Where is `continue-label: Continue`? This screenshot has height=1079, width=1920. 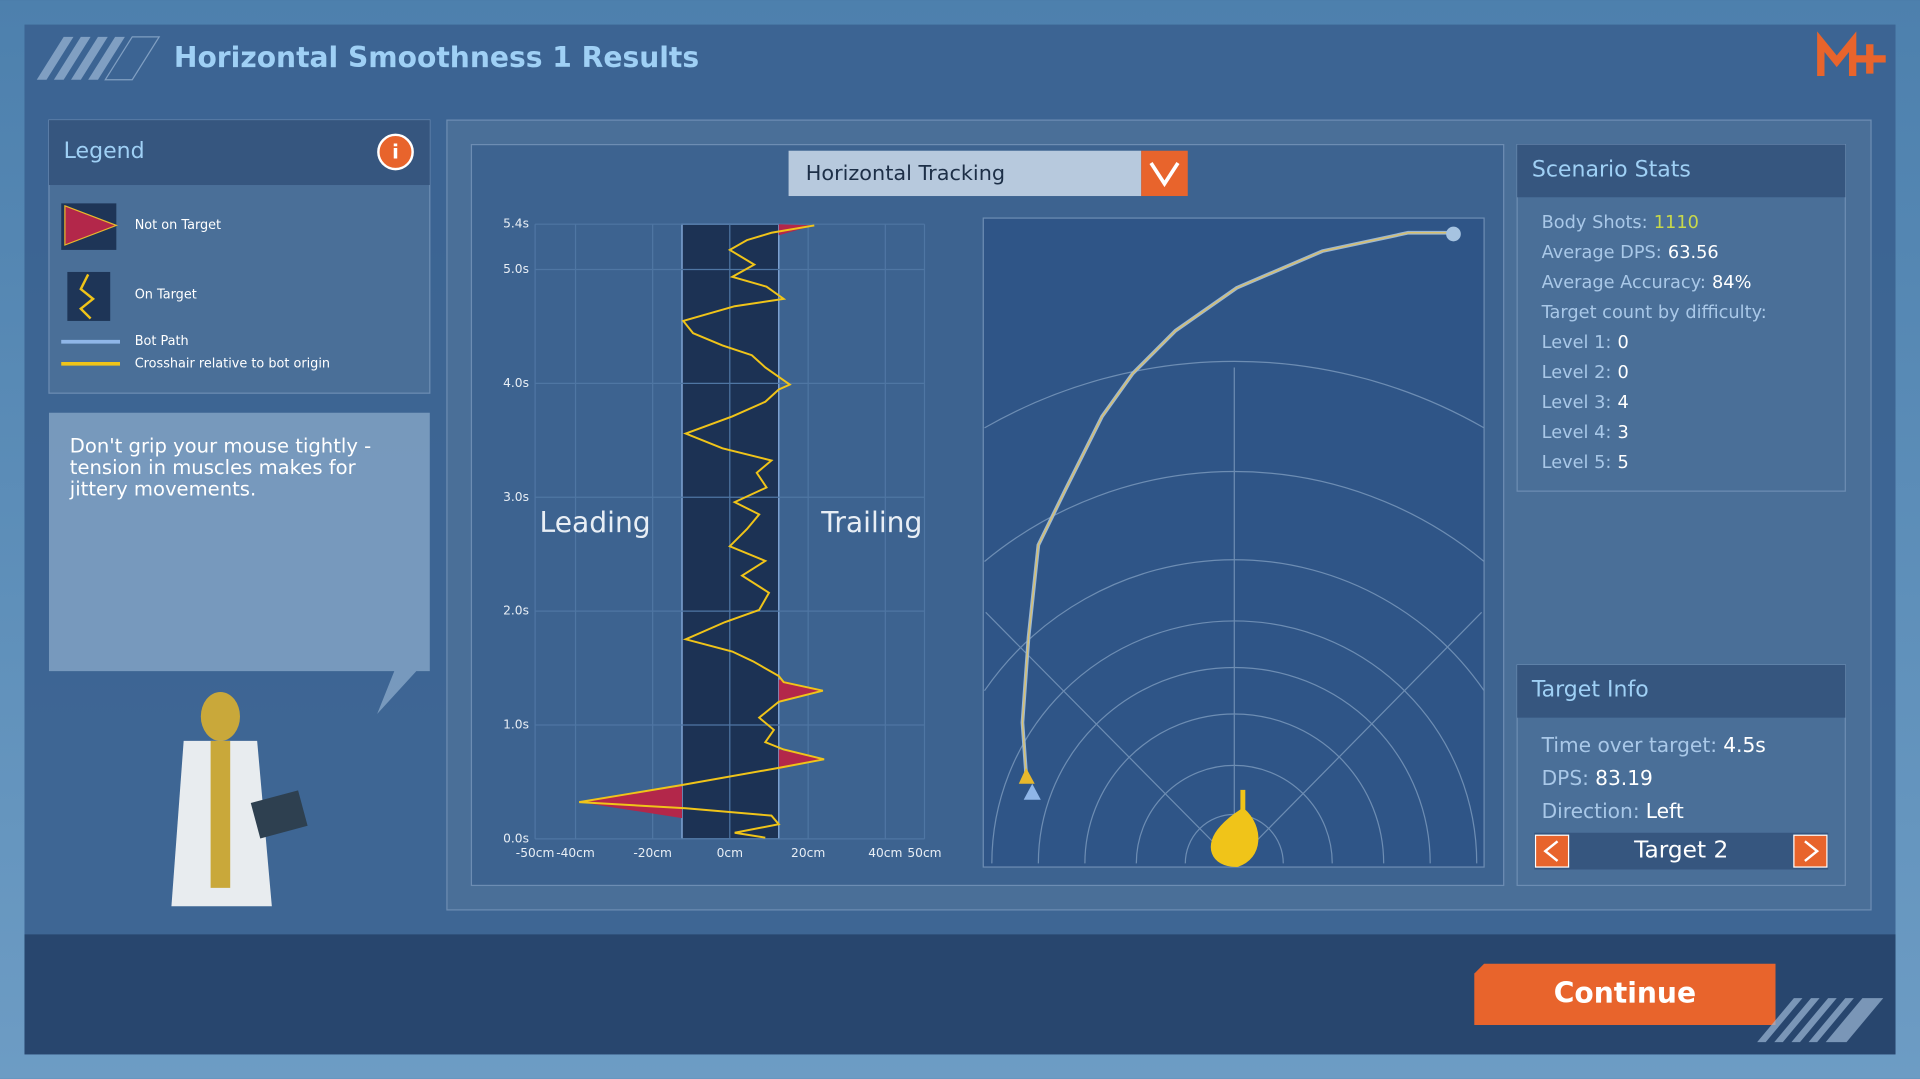 continue-label: Continue is located at coordinates (1625, 992).